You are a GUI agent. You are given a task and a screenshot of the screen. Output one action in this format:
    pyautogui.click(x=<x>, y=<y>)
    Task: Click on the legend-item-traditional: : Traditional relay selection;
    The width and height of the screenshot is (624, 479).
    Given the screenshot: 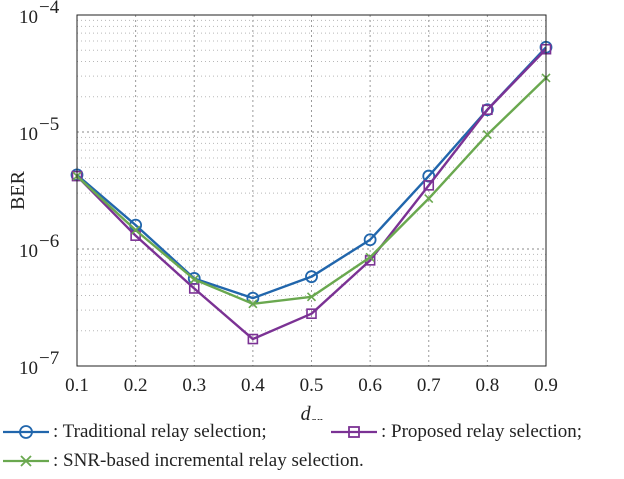 What is the action you would take?
    pyautogui.click(x=134, y=432)
    